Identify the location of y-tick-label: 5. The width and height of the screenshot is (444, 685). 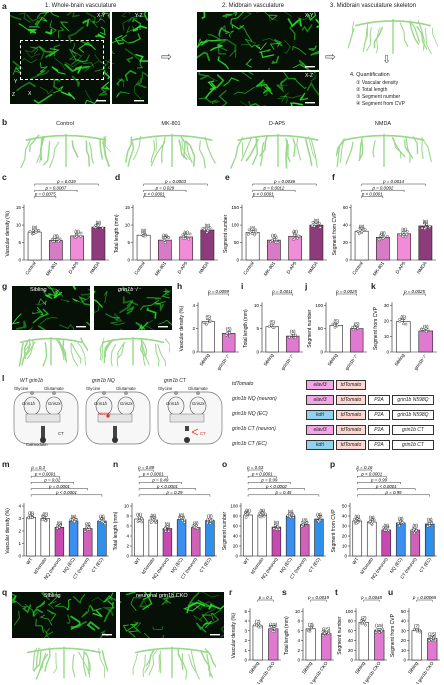
(19, 242).